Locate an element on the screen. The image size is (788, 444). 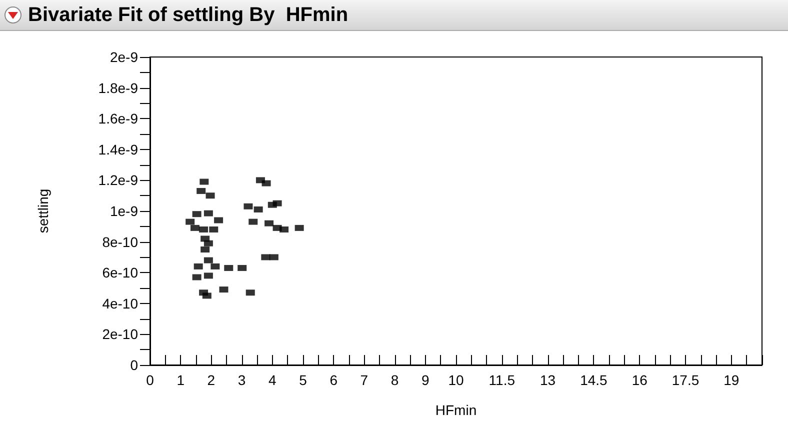
x-tick-label: 13 is located at coordinates (548, 380).